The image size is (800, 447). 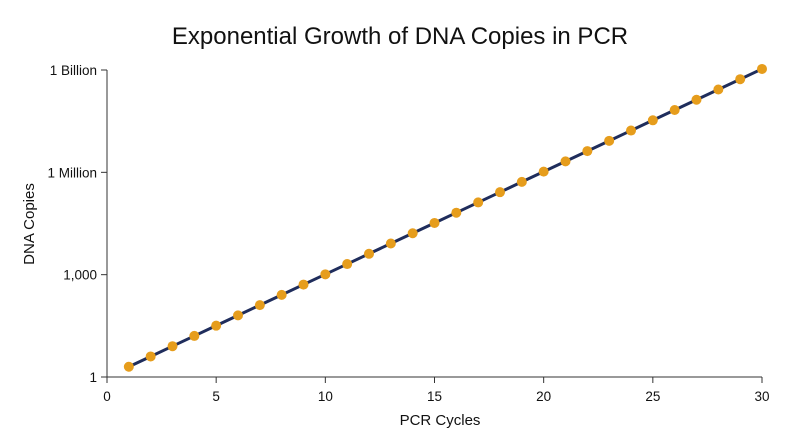 I want to click on x-tick-label: 25, so click(x=652, y=396).